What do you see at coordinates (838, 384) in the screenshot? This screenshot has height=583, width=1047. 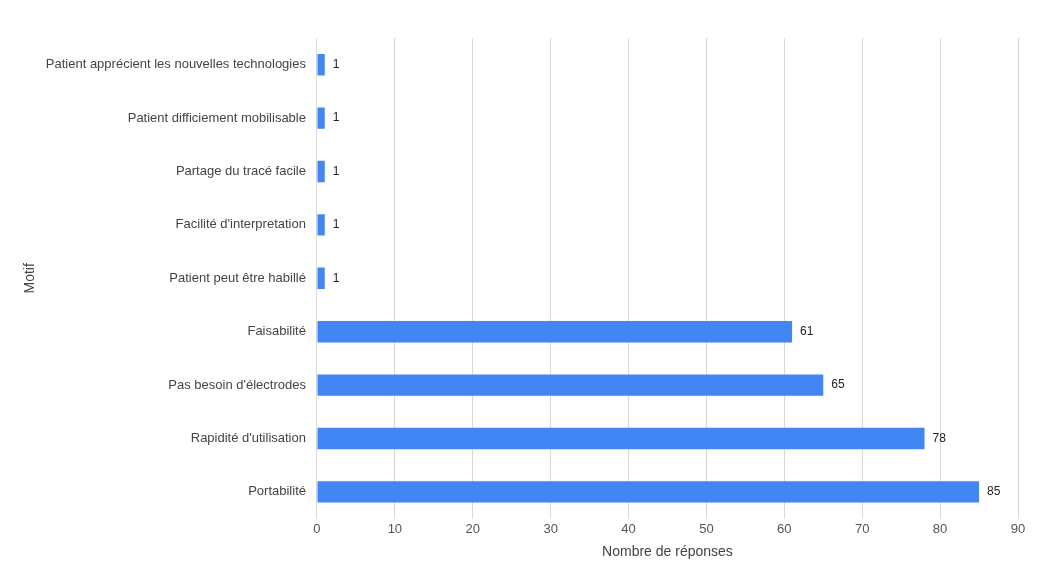 I see `data-label: 65` at bounding box center [838, 384].